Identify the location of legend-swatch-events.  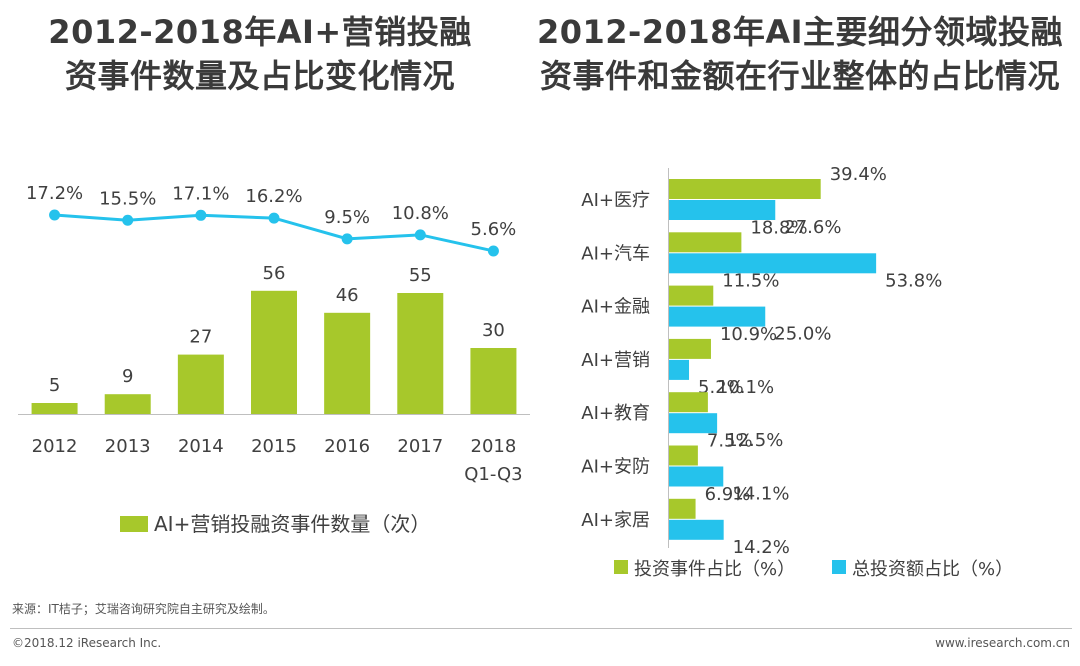
(621, 567).